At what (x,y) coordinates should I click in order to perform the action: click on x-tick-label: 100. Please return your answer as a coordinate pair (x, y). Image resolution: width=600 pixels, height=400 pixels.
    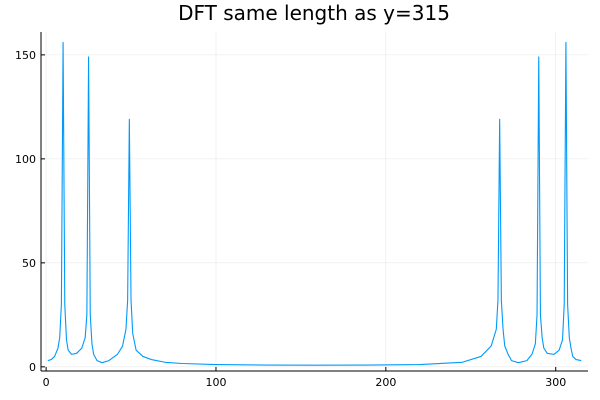
    Looking at the image, I should click on (215, 382).